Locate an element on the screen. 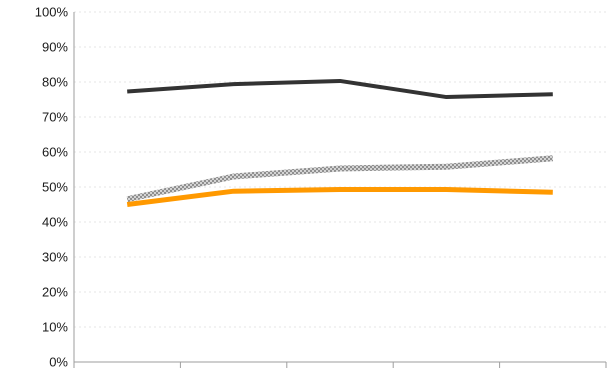  y-axis: 0% 10% 20% 30% 40% 50% 60% 70% 80% 90% 100% is located at coordinates (52, 187).